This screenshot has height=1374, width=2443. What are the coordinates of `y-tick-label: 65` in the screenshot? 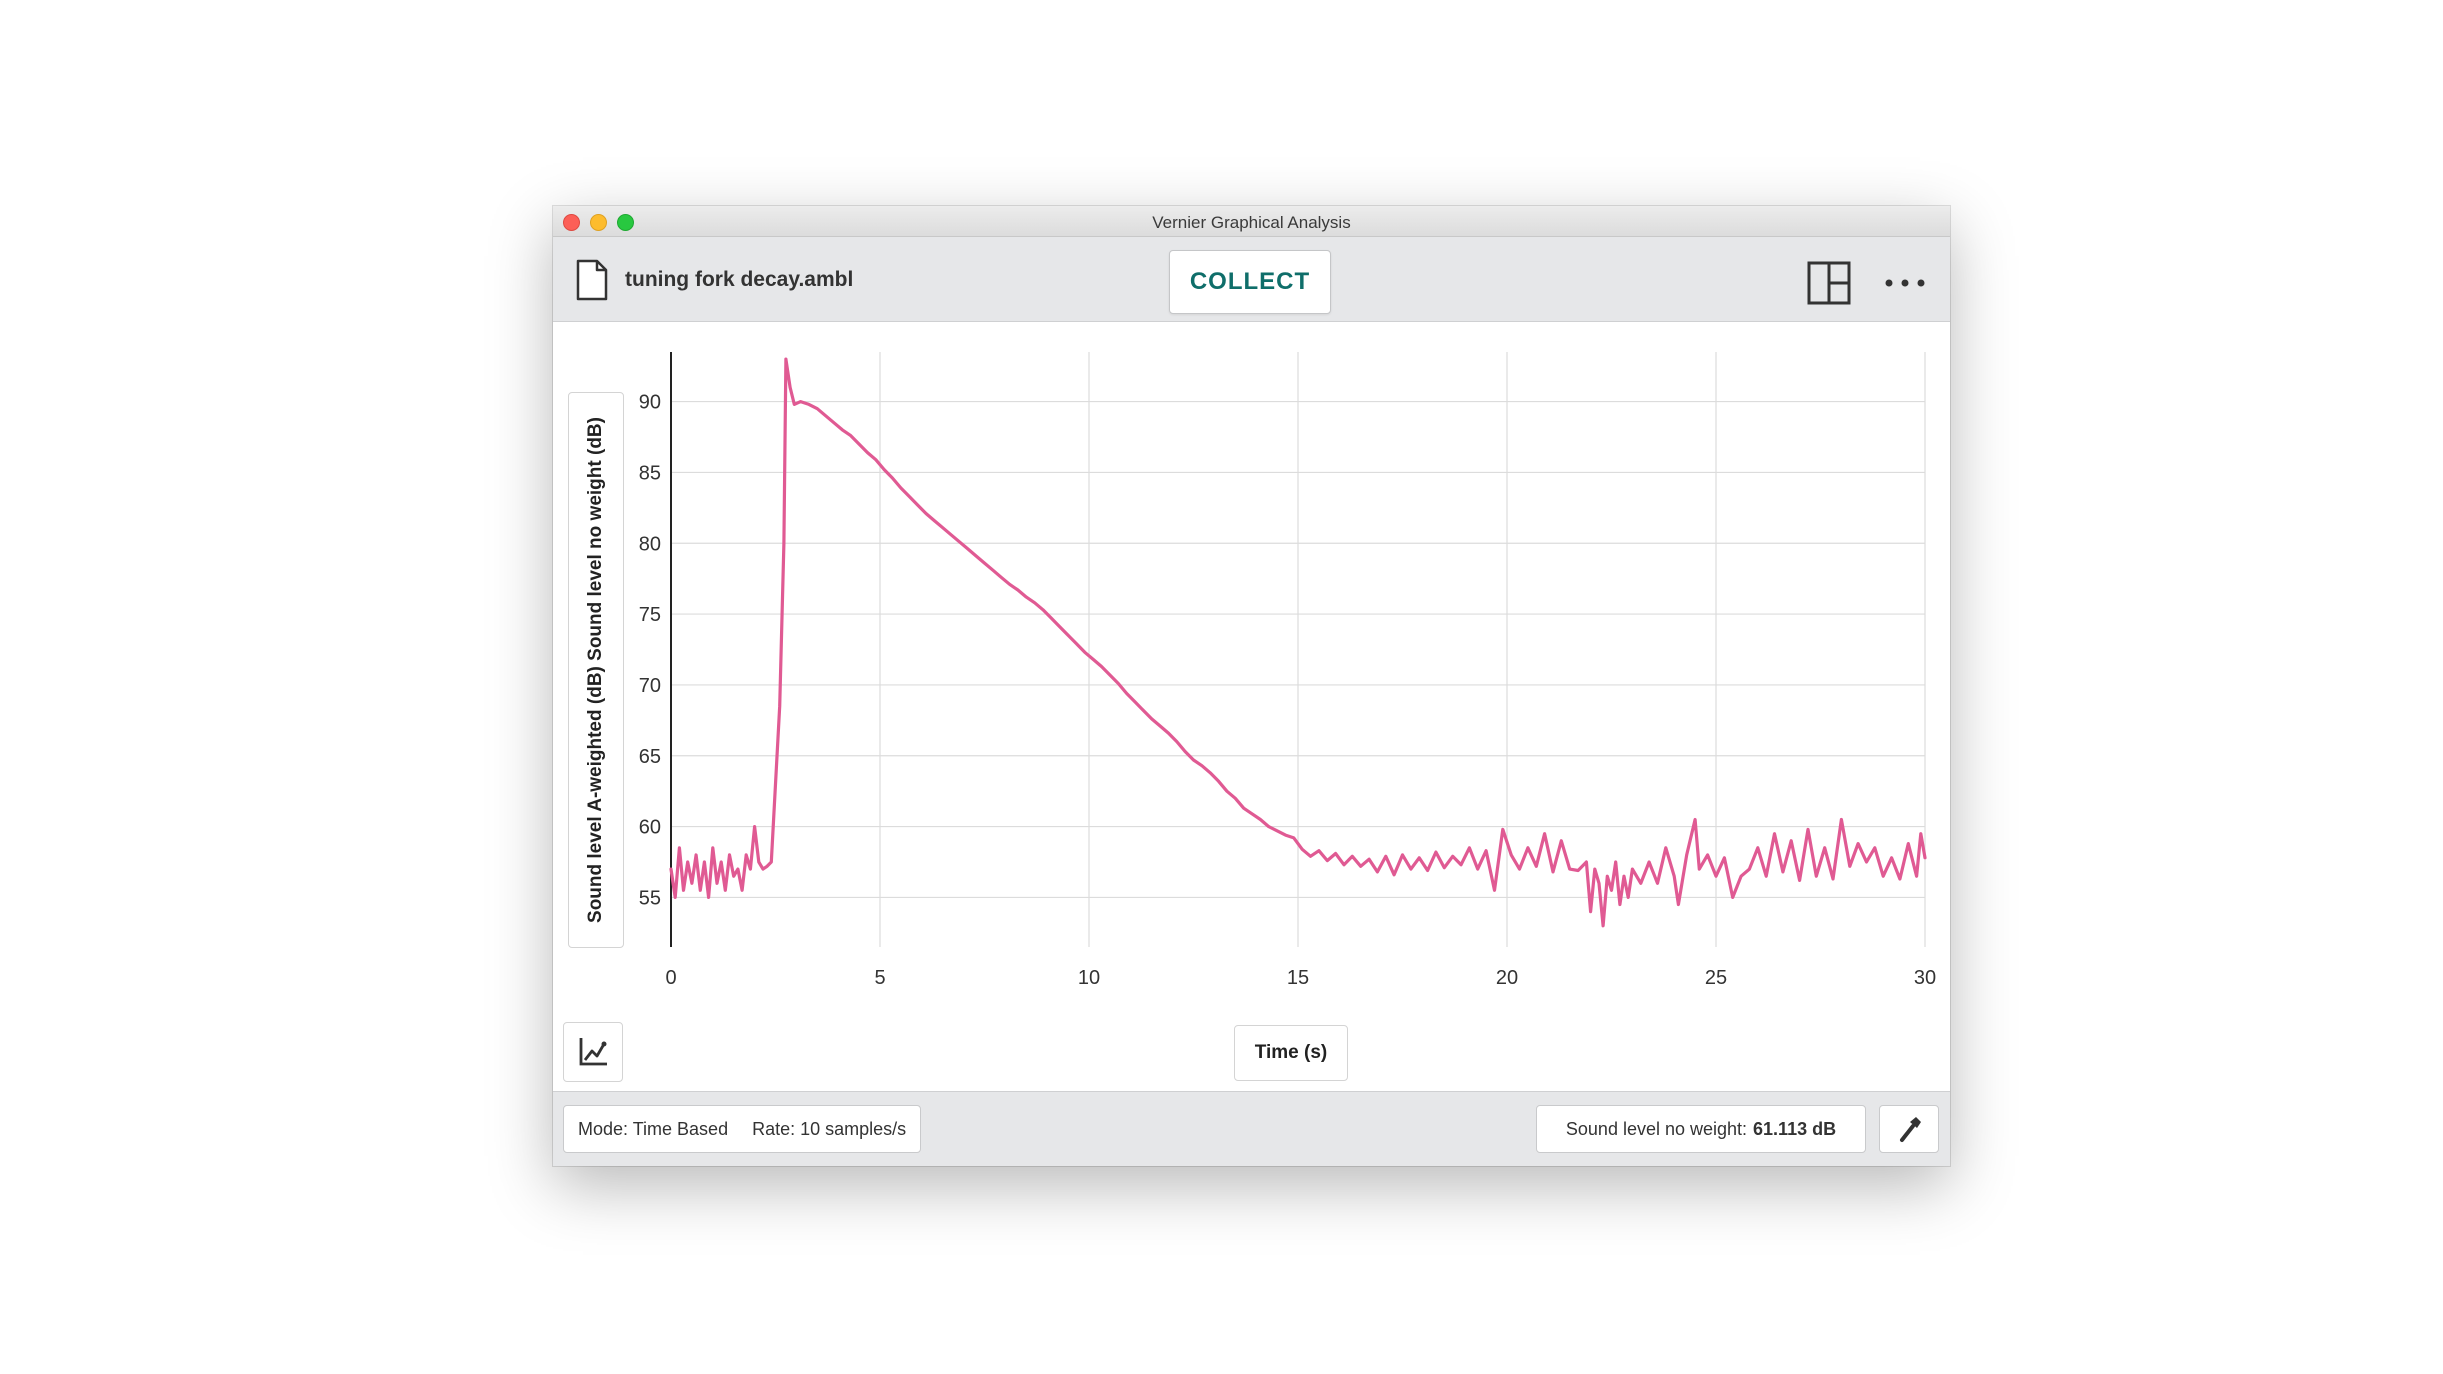 It's located at (650, 757).